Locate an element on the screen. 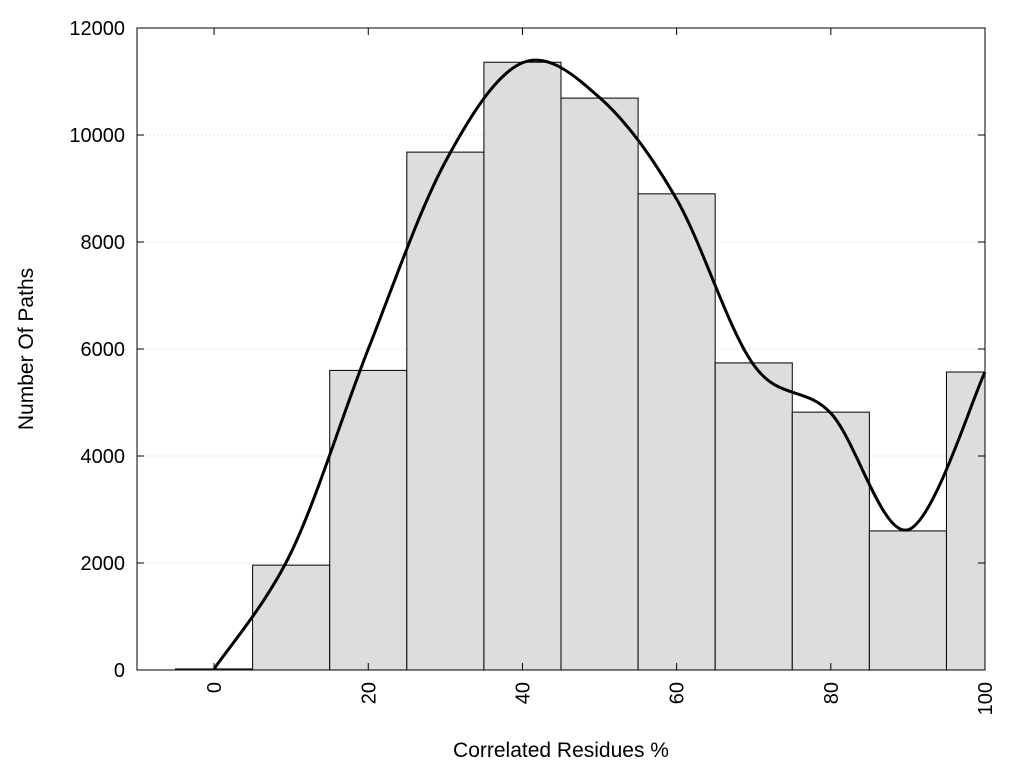  x-tick-label: 40 is located at coordinates (523, 693).